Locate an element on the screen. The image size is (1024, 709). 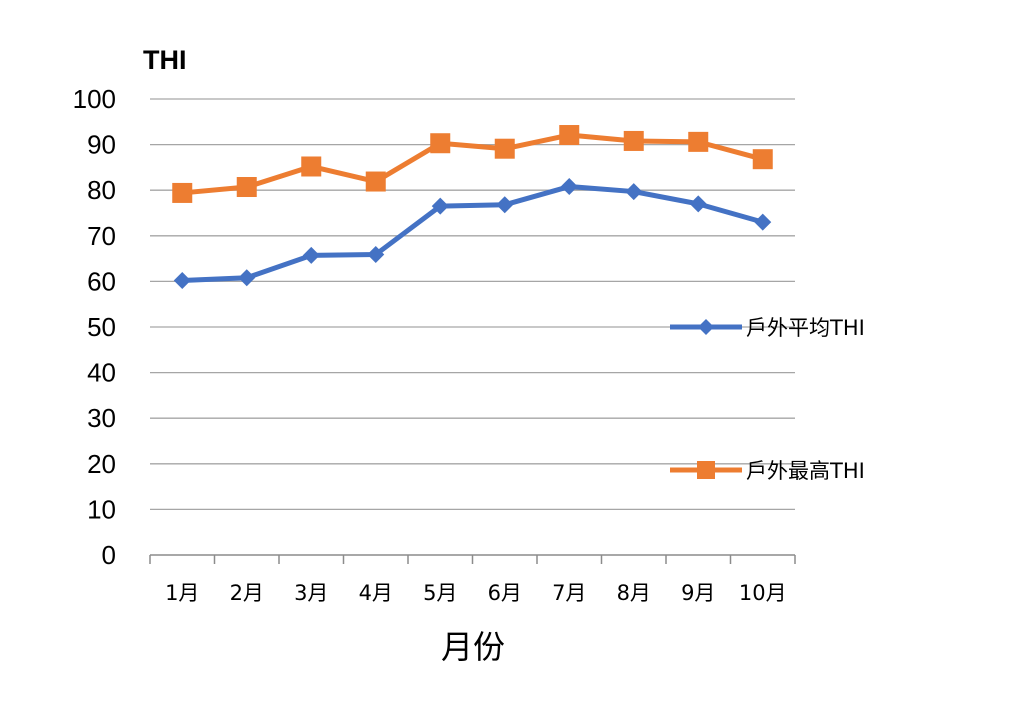
y-tick-label: 10 is located at coordinates (101, 509).